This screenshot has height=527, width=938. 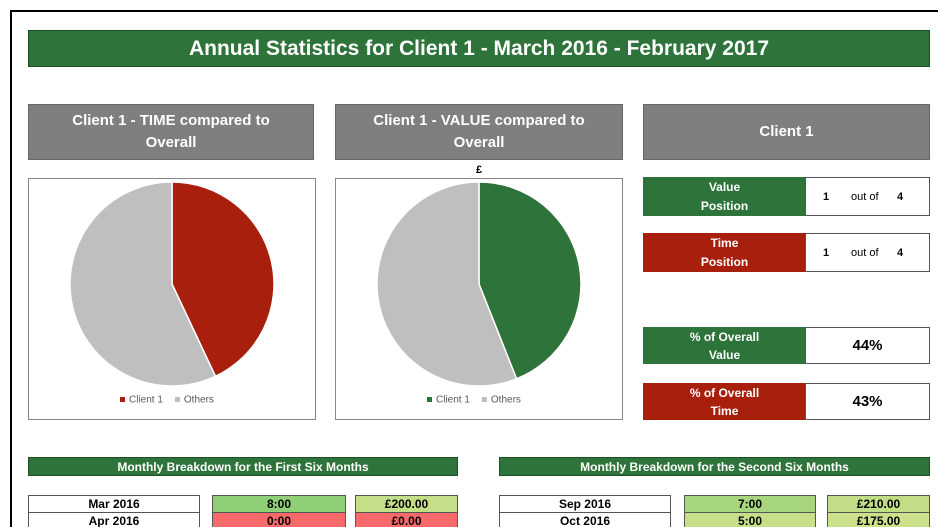 I want to click on value-cell-text: £210.00, so click(x=878, y=504).